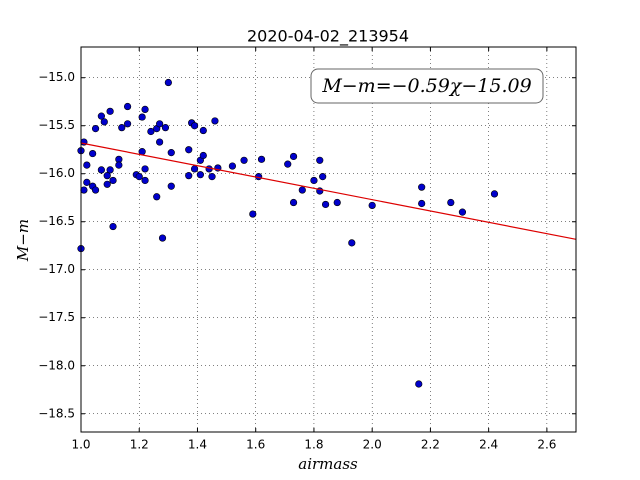  What do you see at coordinates (546, 445) in the screenshot?
I see `x-tick-label: 2.6` at bounding box center [546, 445].